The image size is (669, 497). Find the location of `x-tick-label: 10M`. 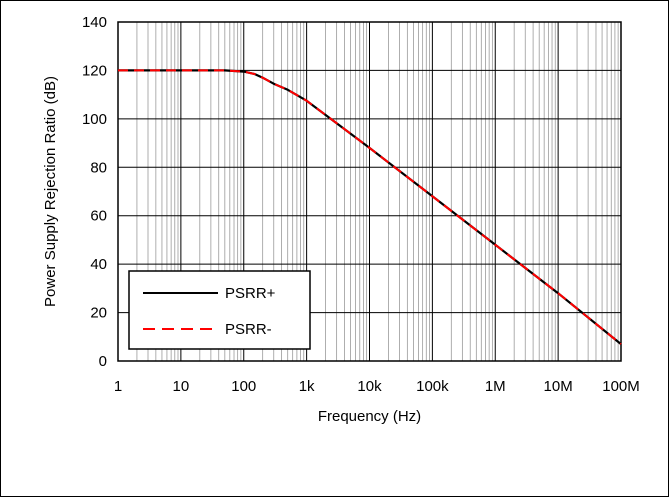

x-tick-label: 10M is located at coordinates (558, 386).